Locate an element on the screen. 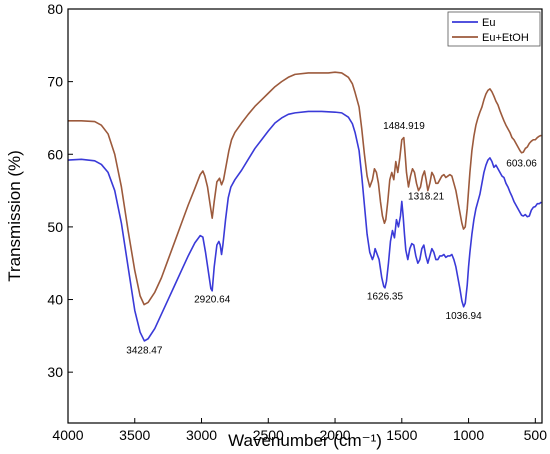 This screenshot has height=454, width=550. y-tick-label: 80 is located at coordinates (55, 9).